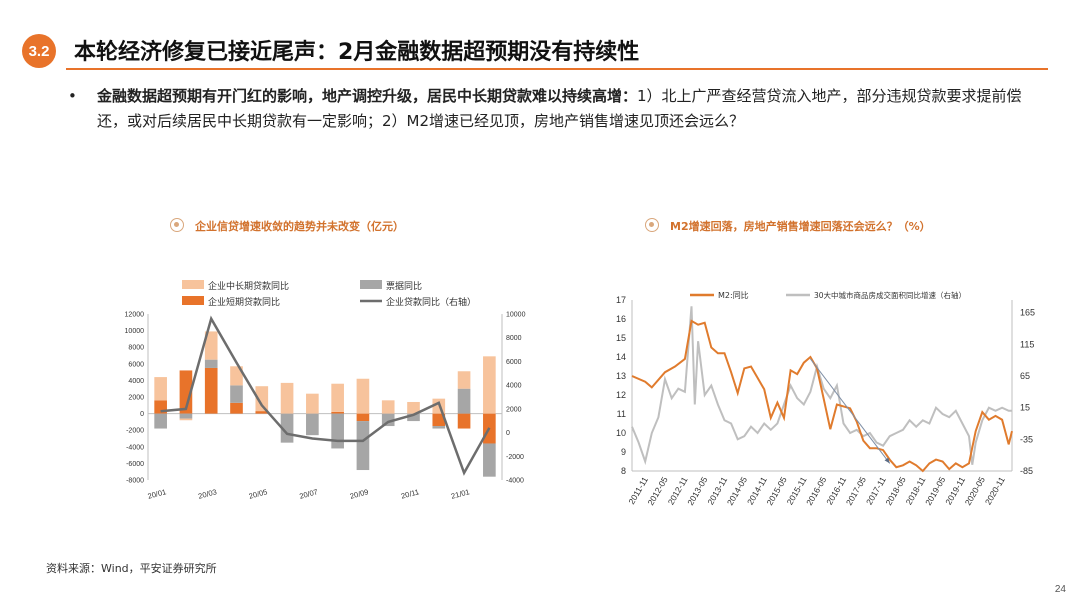 The image size is (1080, 608). What do you see at coordinates (135, 431) in the screenshot?
I see `y-tick-label-left: -2000` at bounding box center [135, 431].